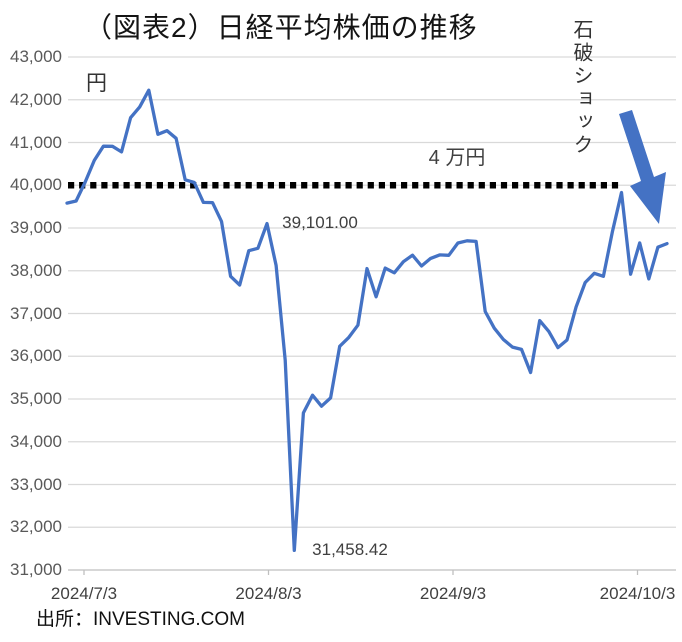 The width and height of the screenshot is (682, 642). Describe the element at coordinates (36, 569) in the screenshot. I see `y-axis-tick-label: 31,000` at that location.